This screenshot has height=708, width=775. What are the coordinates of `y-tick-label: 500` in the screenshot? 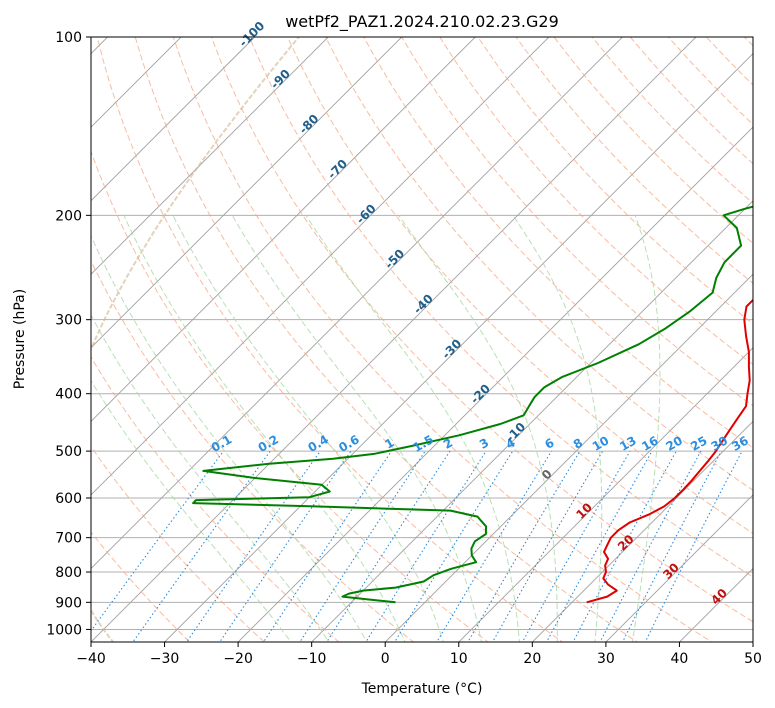 It's located at (68, 452).